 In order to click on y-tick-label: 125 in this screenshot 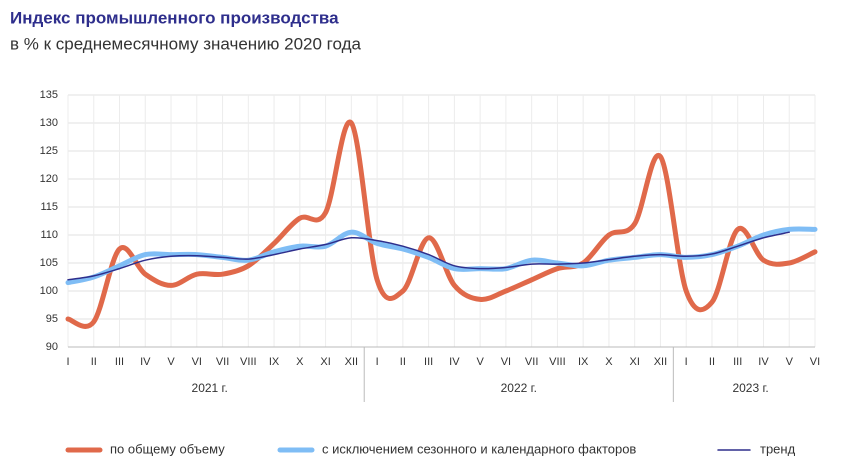, I will do `click(49, 151)`.